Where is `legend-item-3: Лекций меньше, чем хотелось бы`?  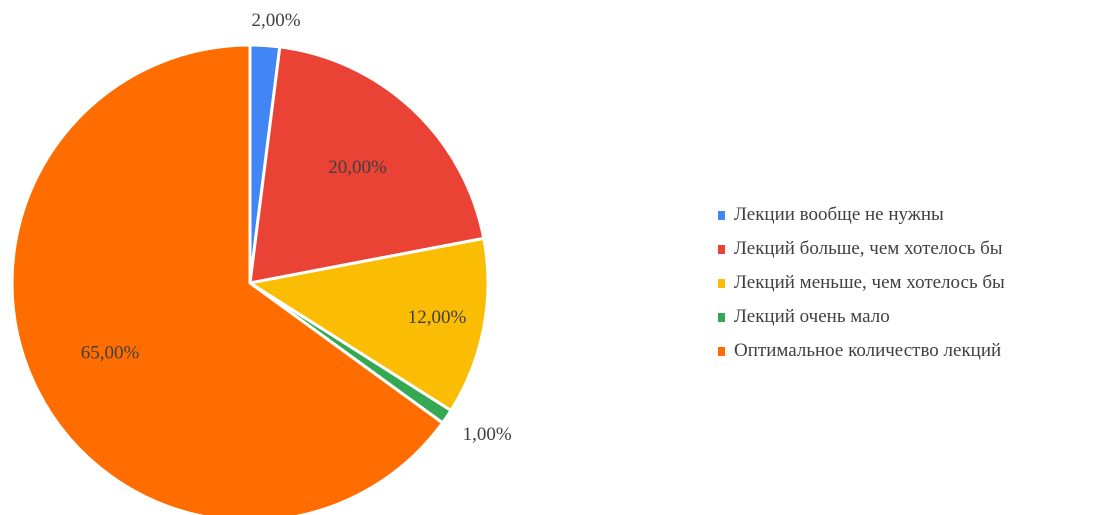
legend-item-3: Лекций меньше, чем хотелось бы is located at coordinates (861, 283).